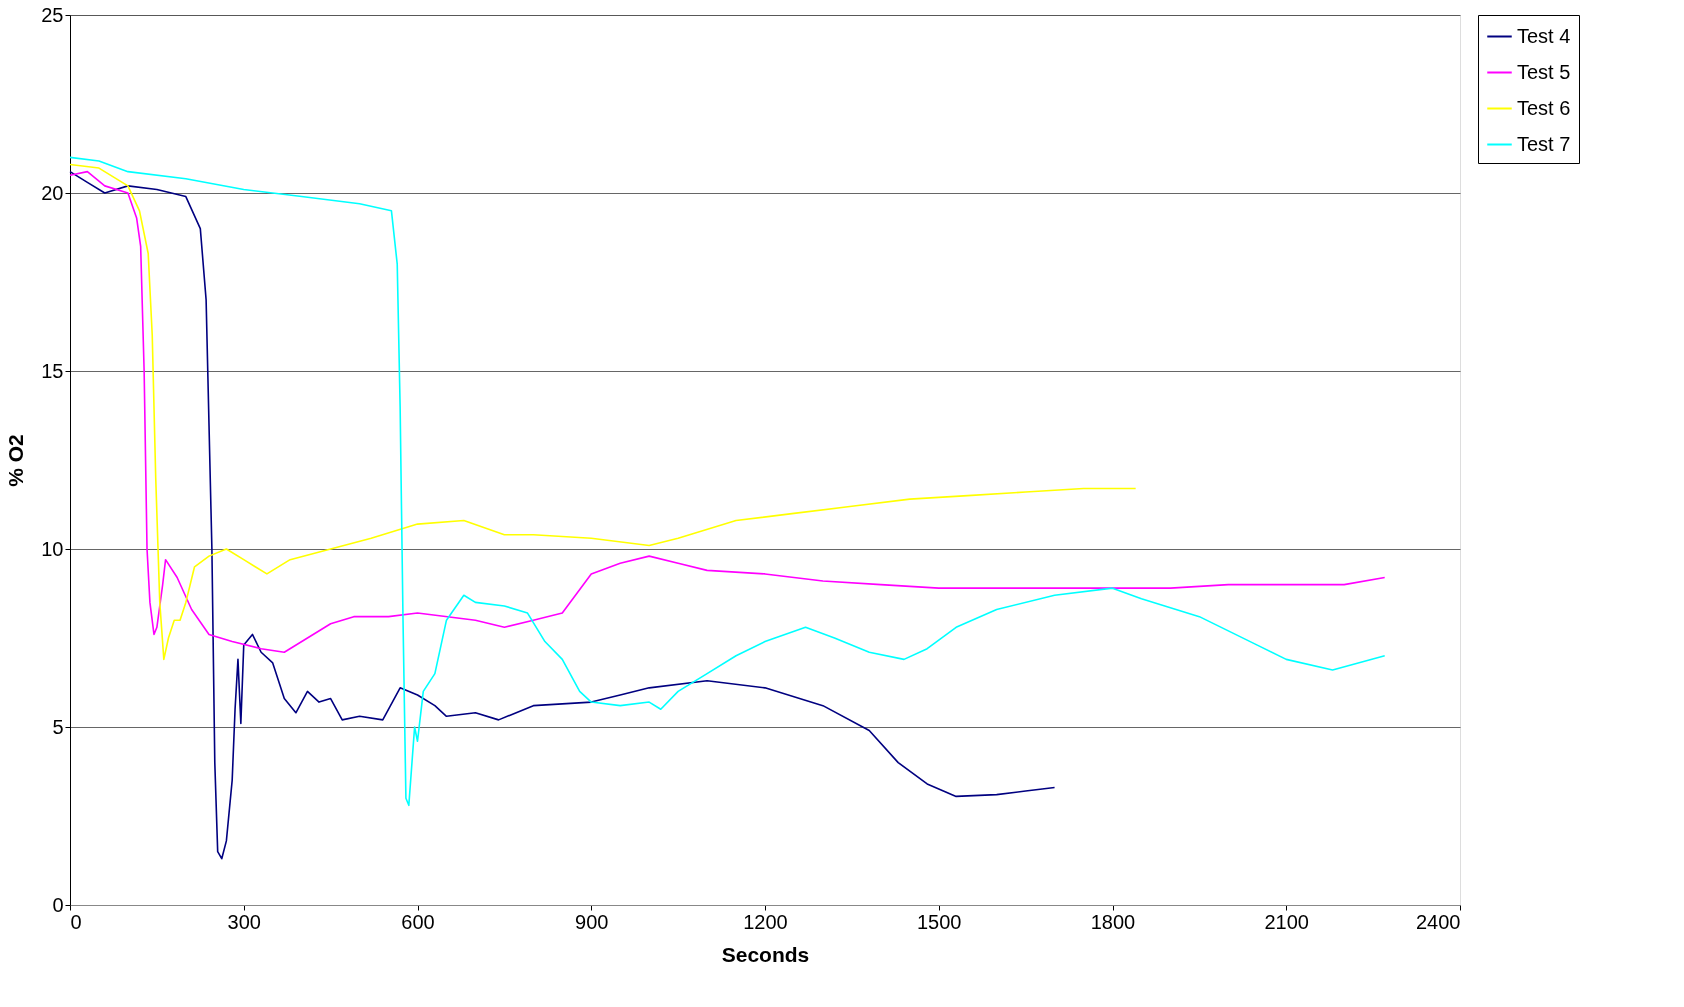 The height and width of the screenshot is (1007, 1684). I want to click on x-tick-label: 600, so click(418, 921).